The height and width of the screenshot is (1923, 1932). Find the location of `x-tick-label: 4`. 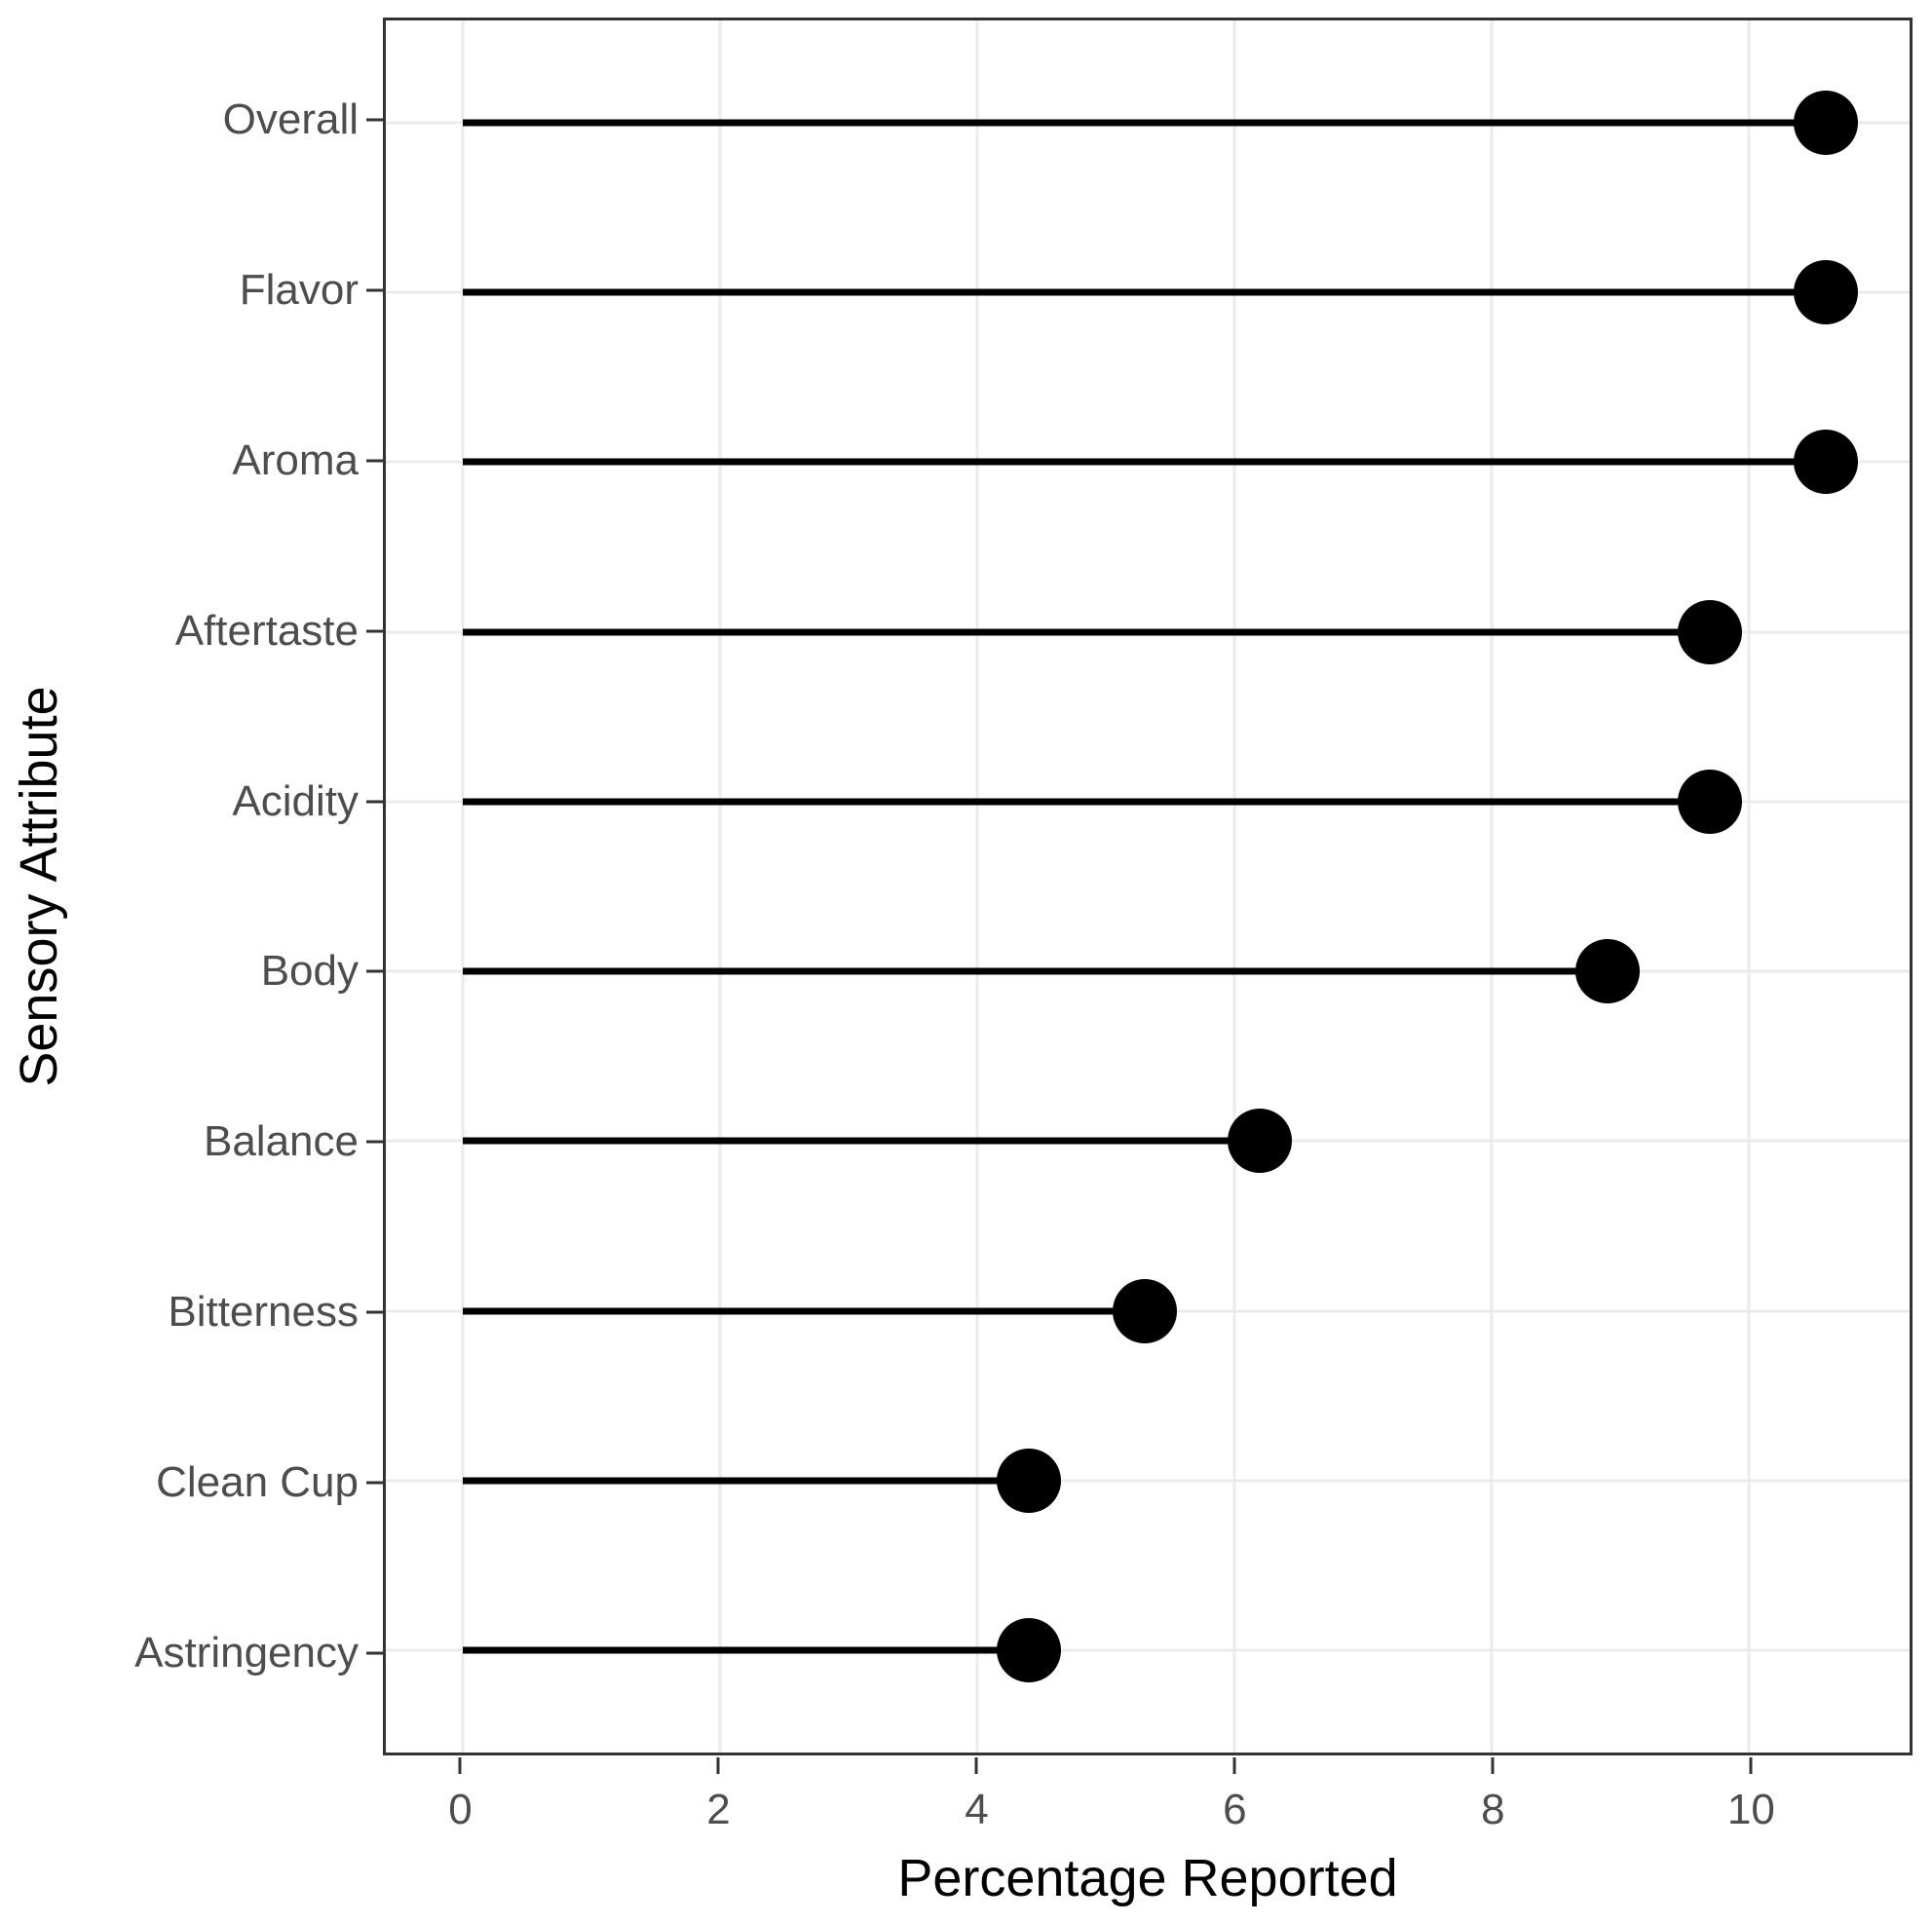

x-tick-label: 4 is located at coordinates (977, 1809).